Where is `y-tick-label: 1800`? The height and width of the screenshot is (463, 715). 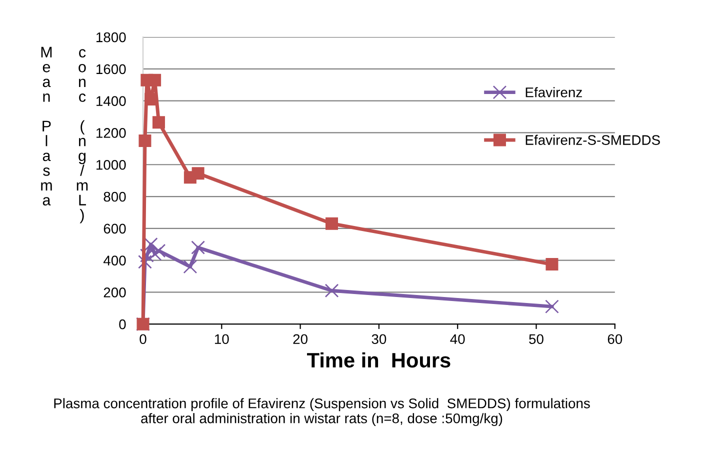
y-tick-label: 1800 is located at coordinates (111, 37).